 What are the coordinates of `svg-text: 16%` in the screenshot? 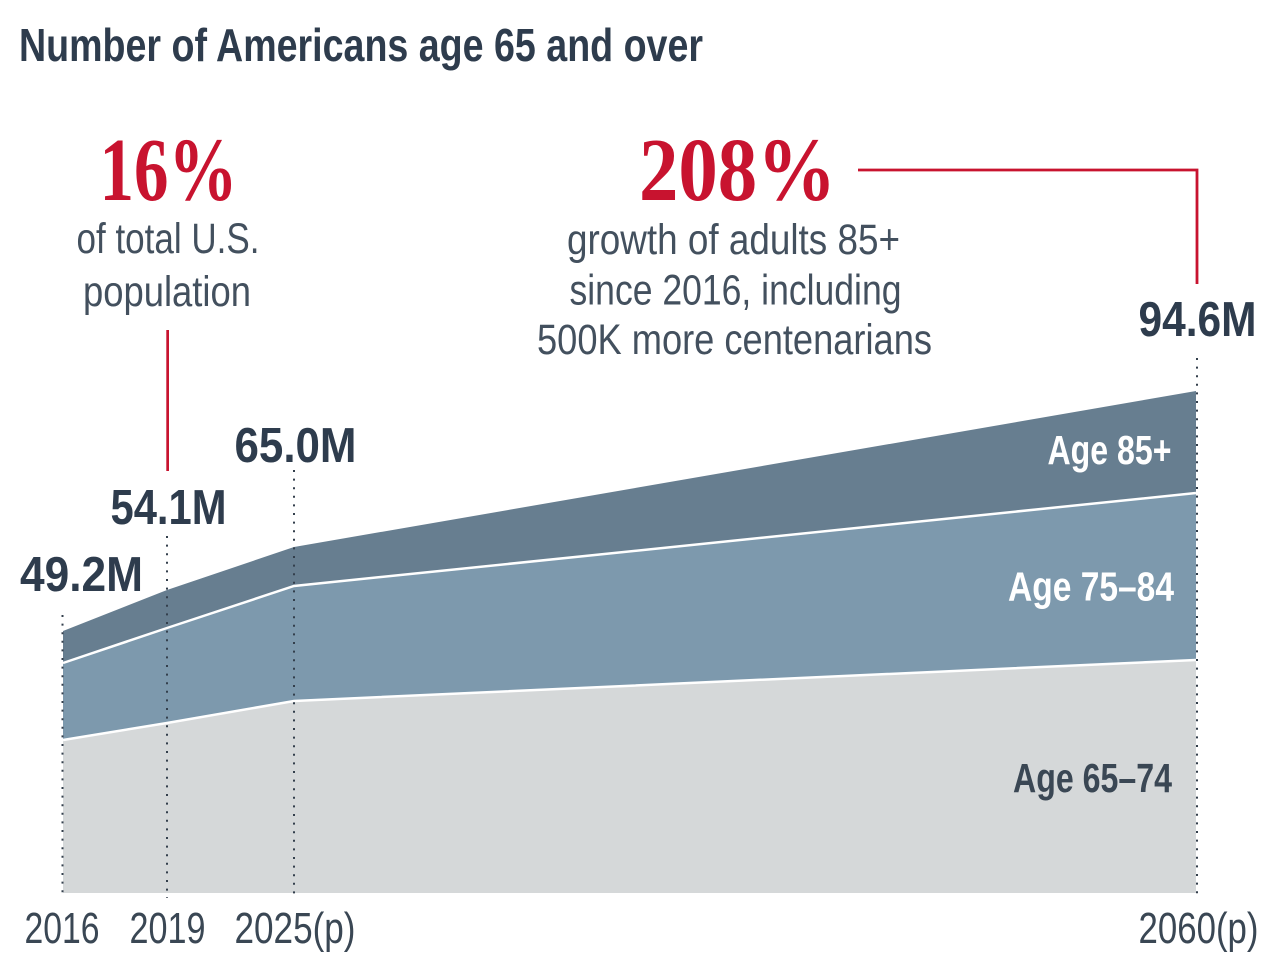 It's located at (169, 170).